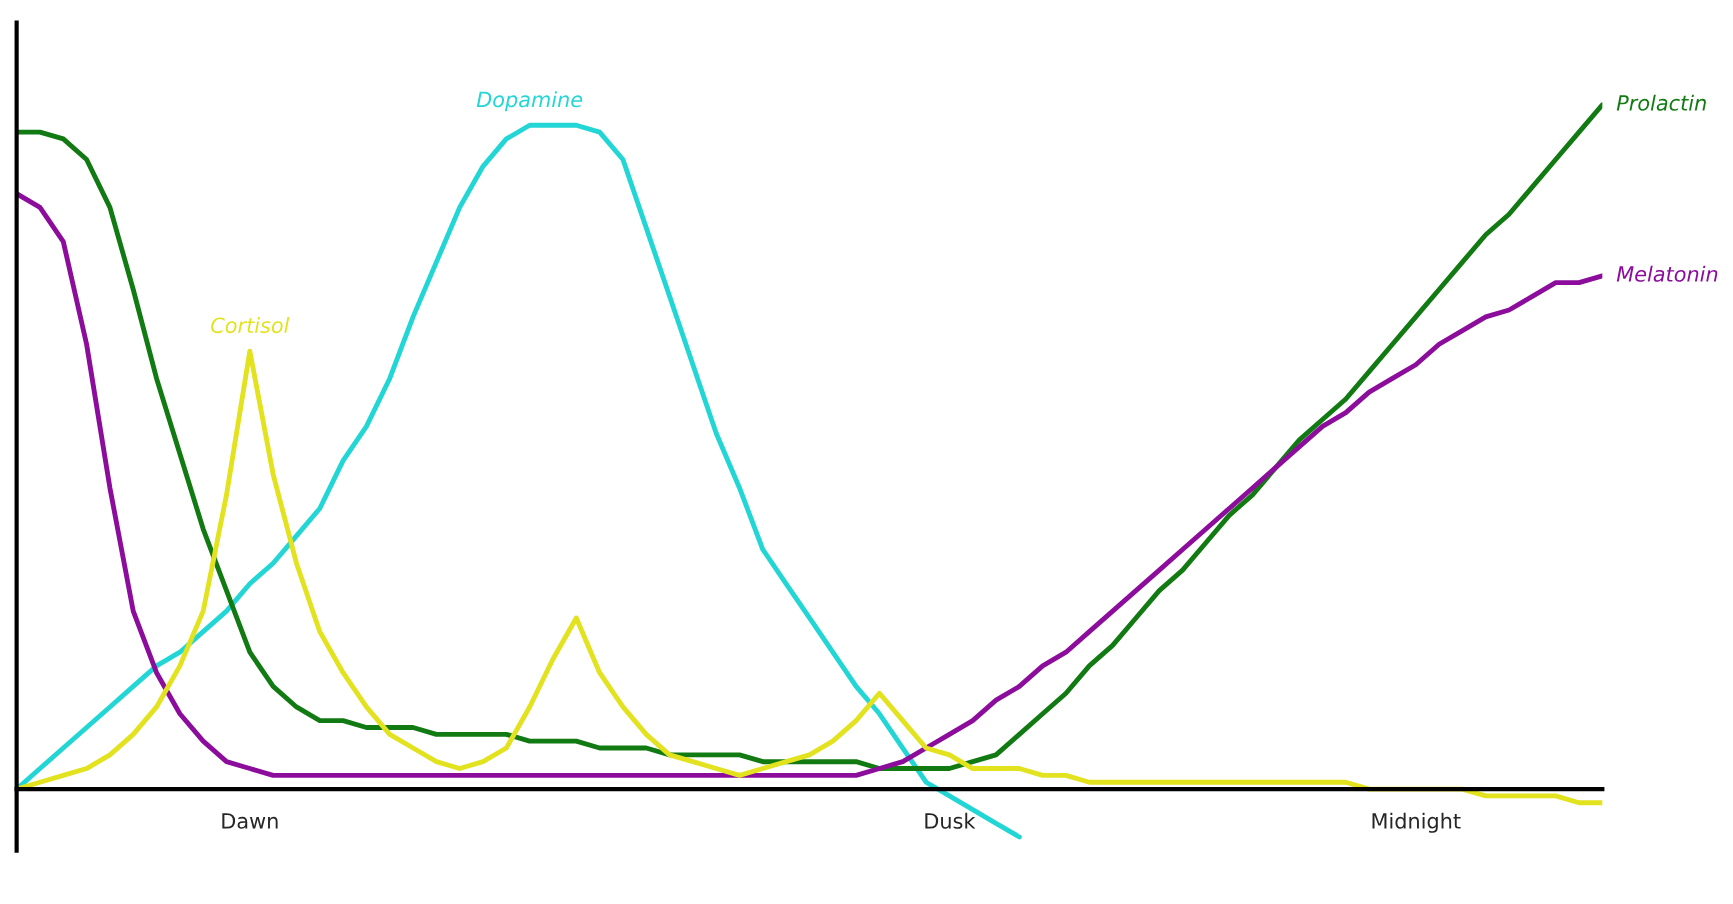  I want to click on x-tick-label: Dawn, so click(250, 821).